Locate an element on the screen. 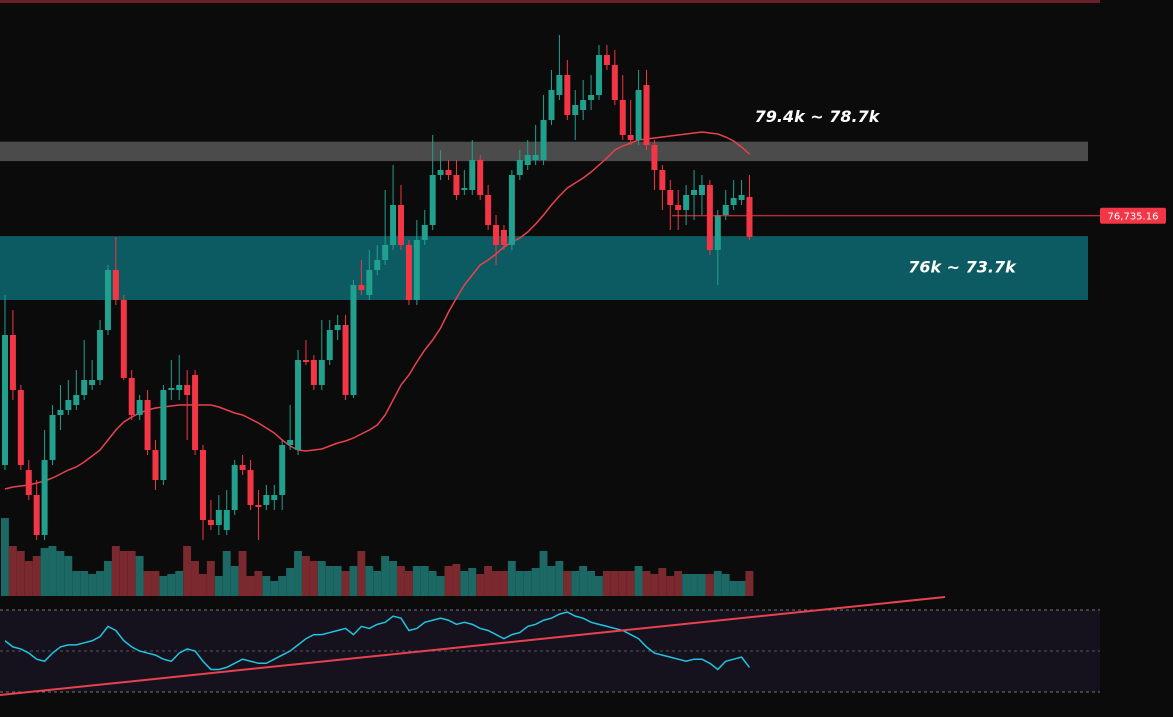  price-label-box is located at coordinates (1133, 215).